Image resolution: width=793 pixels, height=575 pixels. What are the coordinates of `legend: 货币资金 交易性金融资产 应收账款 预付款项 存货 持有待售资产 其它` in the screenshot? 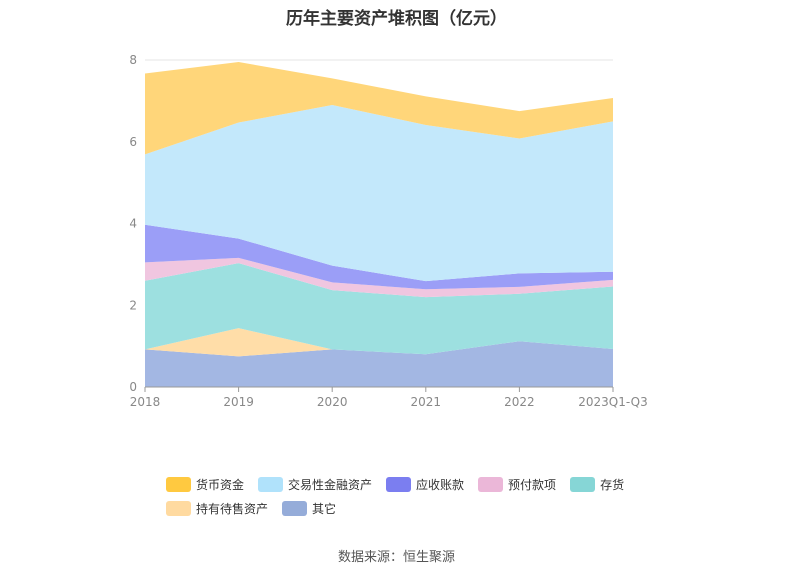 It's located at (406, 496).